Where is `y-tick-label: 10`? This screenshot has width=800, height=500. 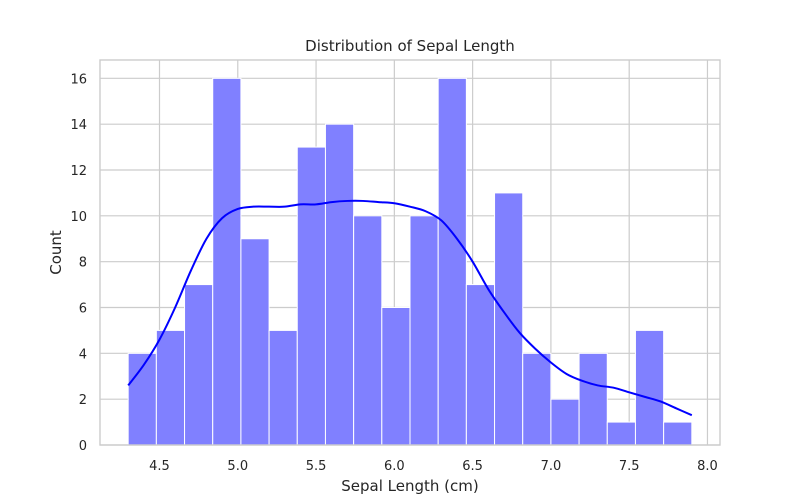
y-tick-label: 10 is located at coordinates (78, 217).